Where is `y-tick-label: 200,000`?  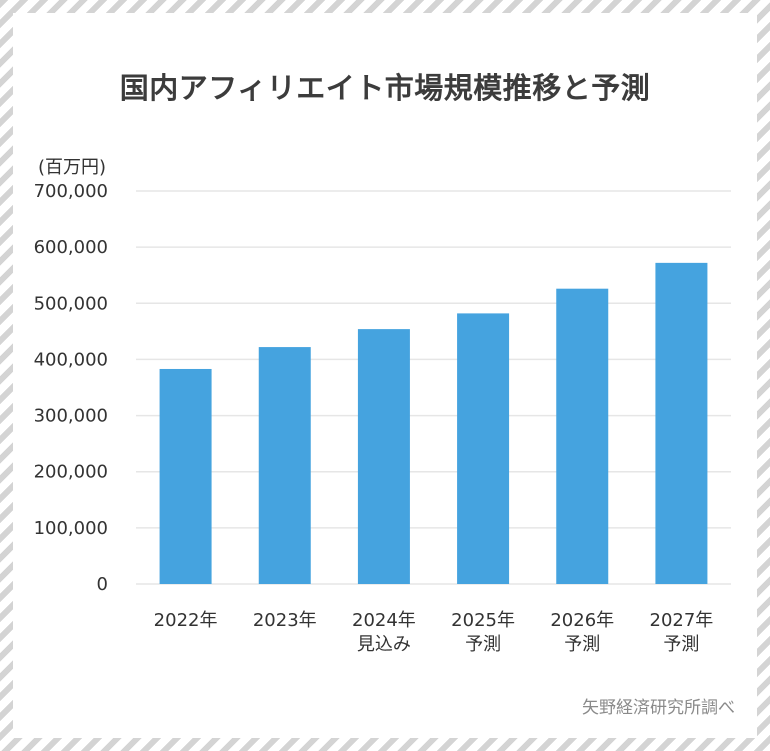
y-tick-label: 200,000 is located at coordinates (71, 472).